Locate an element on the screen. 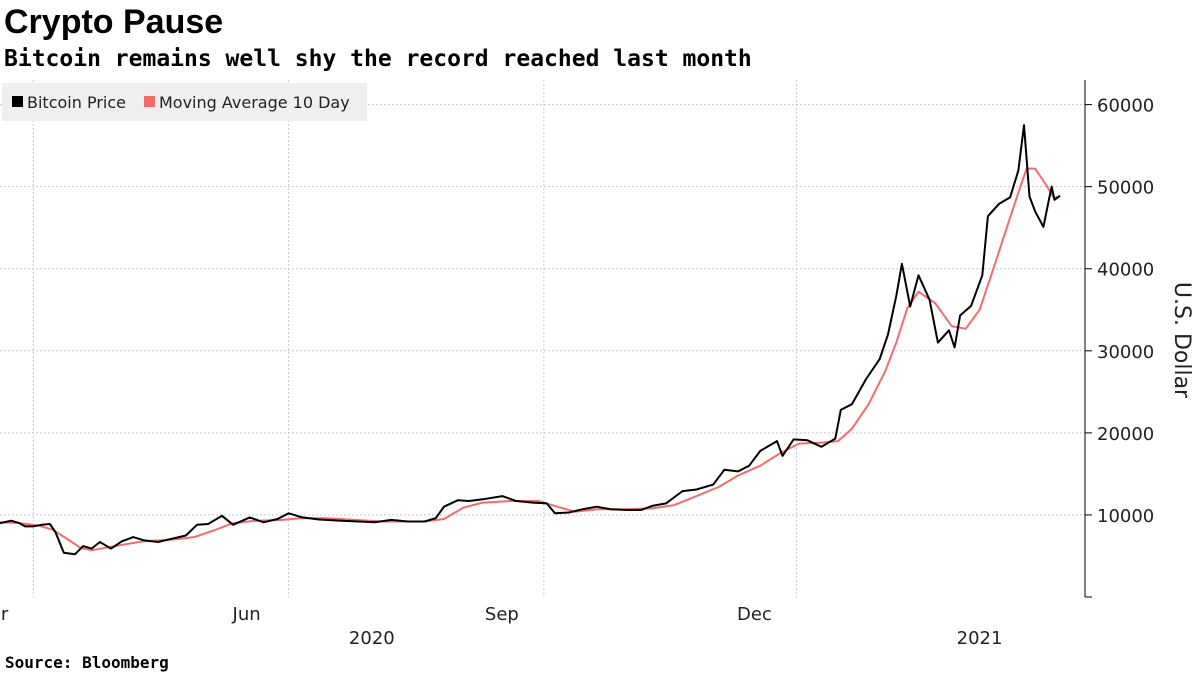  legend-box is located at coordinates (184, 102).